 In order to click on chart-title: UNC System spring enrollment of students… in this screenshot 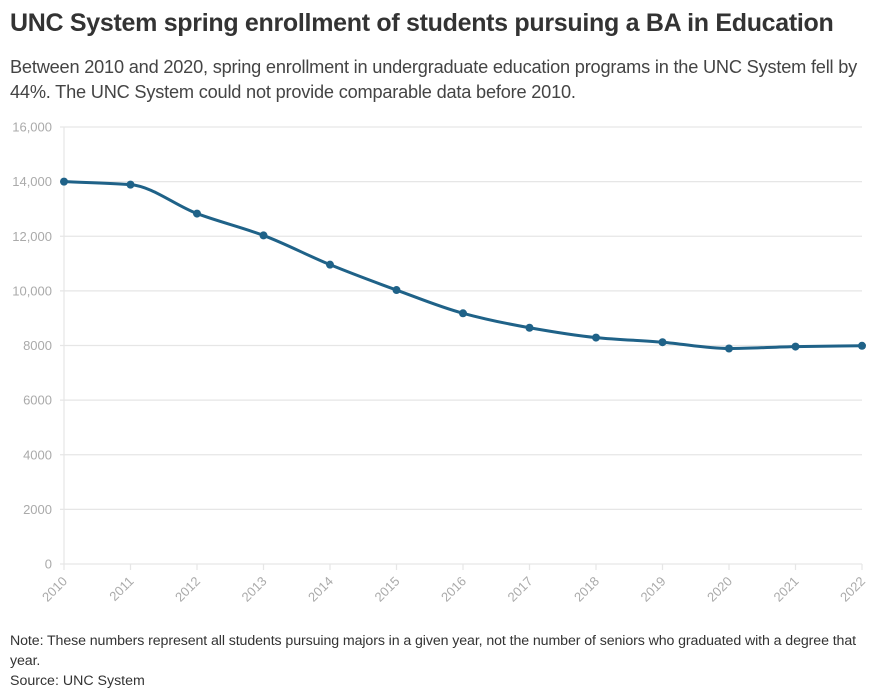, I will do `click(422, 23)`.